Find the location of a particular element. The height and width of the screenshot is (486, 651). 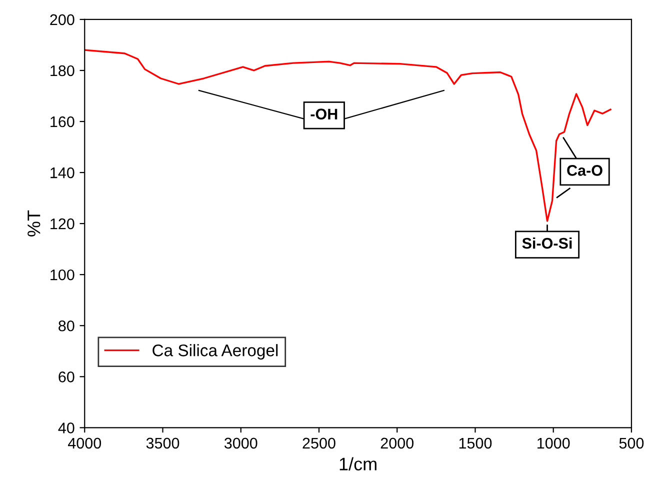

y-axis-title: %T is located at coordinates (34, 223).